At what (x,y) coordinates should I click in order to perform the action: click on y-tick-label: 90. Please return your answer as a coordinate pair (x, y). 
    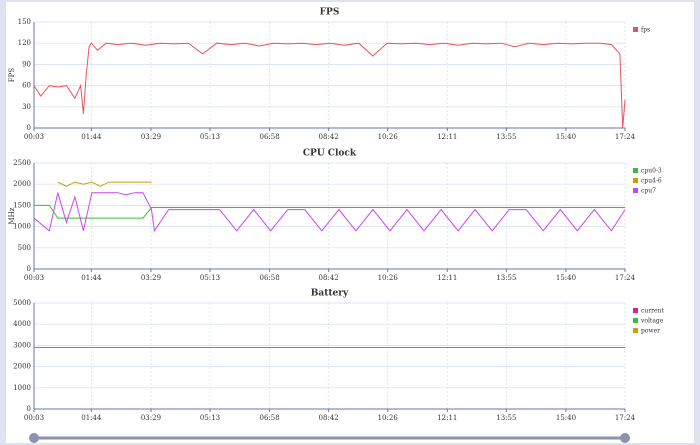
    Looking at the image, I should click on (26, 64).